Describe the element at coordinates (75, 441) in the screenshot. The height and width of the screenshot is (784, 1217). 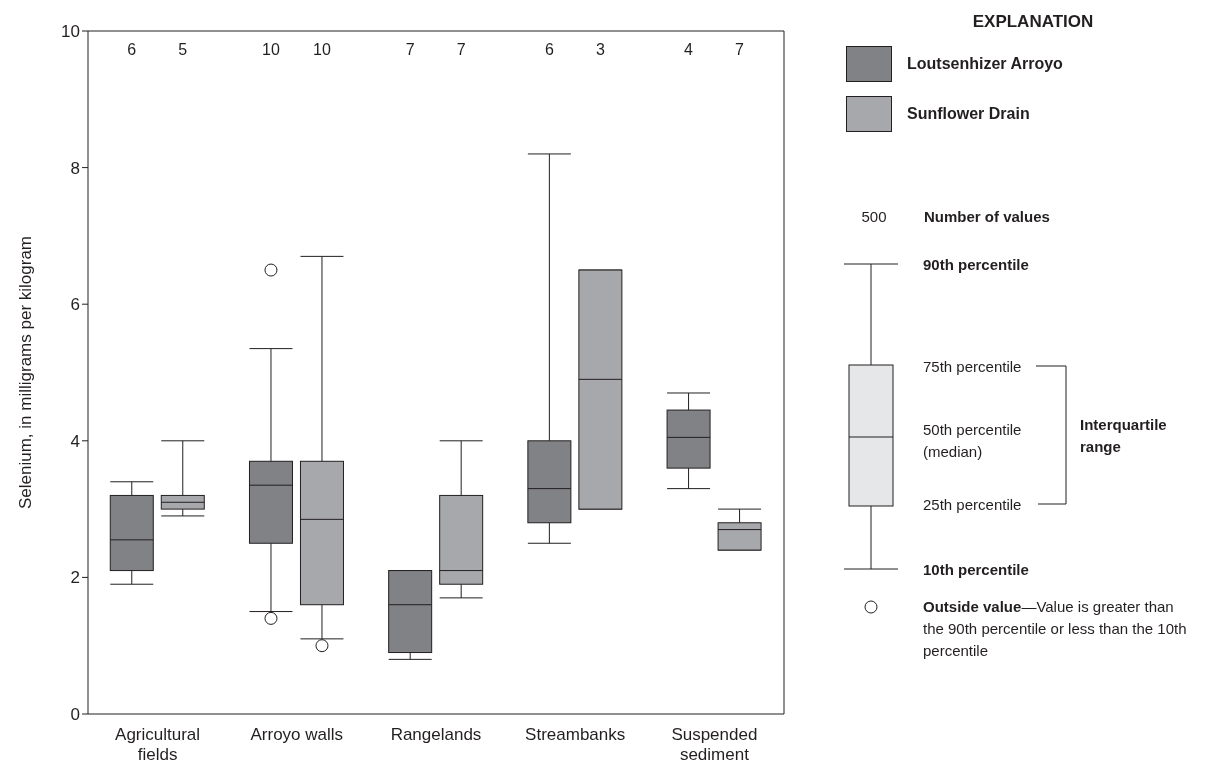
I see `y-tick-label: 4` at that location.